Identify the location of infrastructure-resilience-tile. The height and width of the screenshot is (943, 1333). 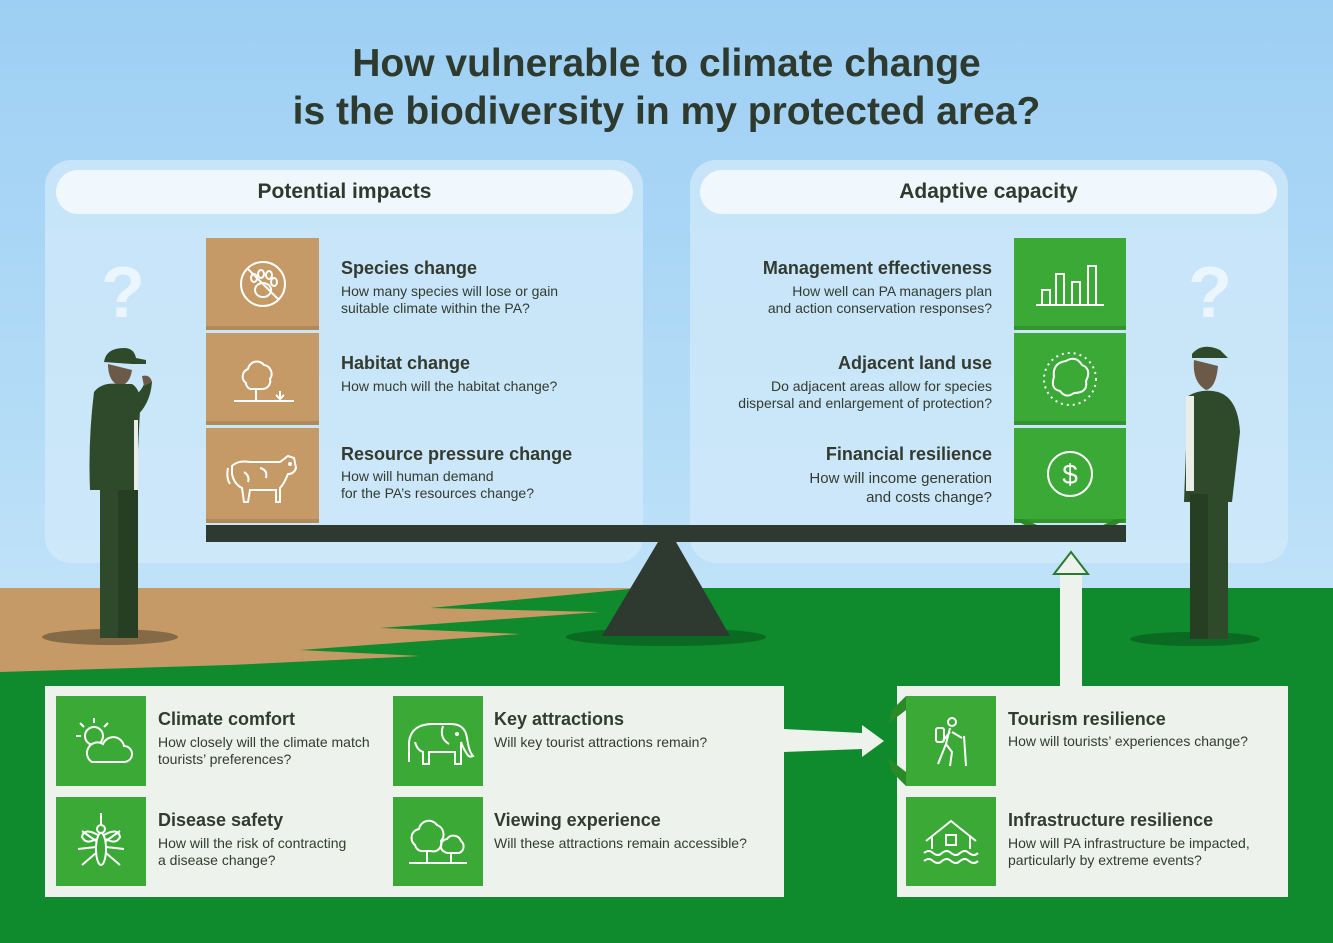
(951, 841).